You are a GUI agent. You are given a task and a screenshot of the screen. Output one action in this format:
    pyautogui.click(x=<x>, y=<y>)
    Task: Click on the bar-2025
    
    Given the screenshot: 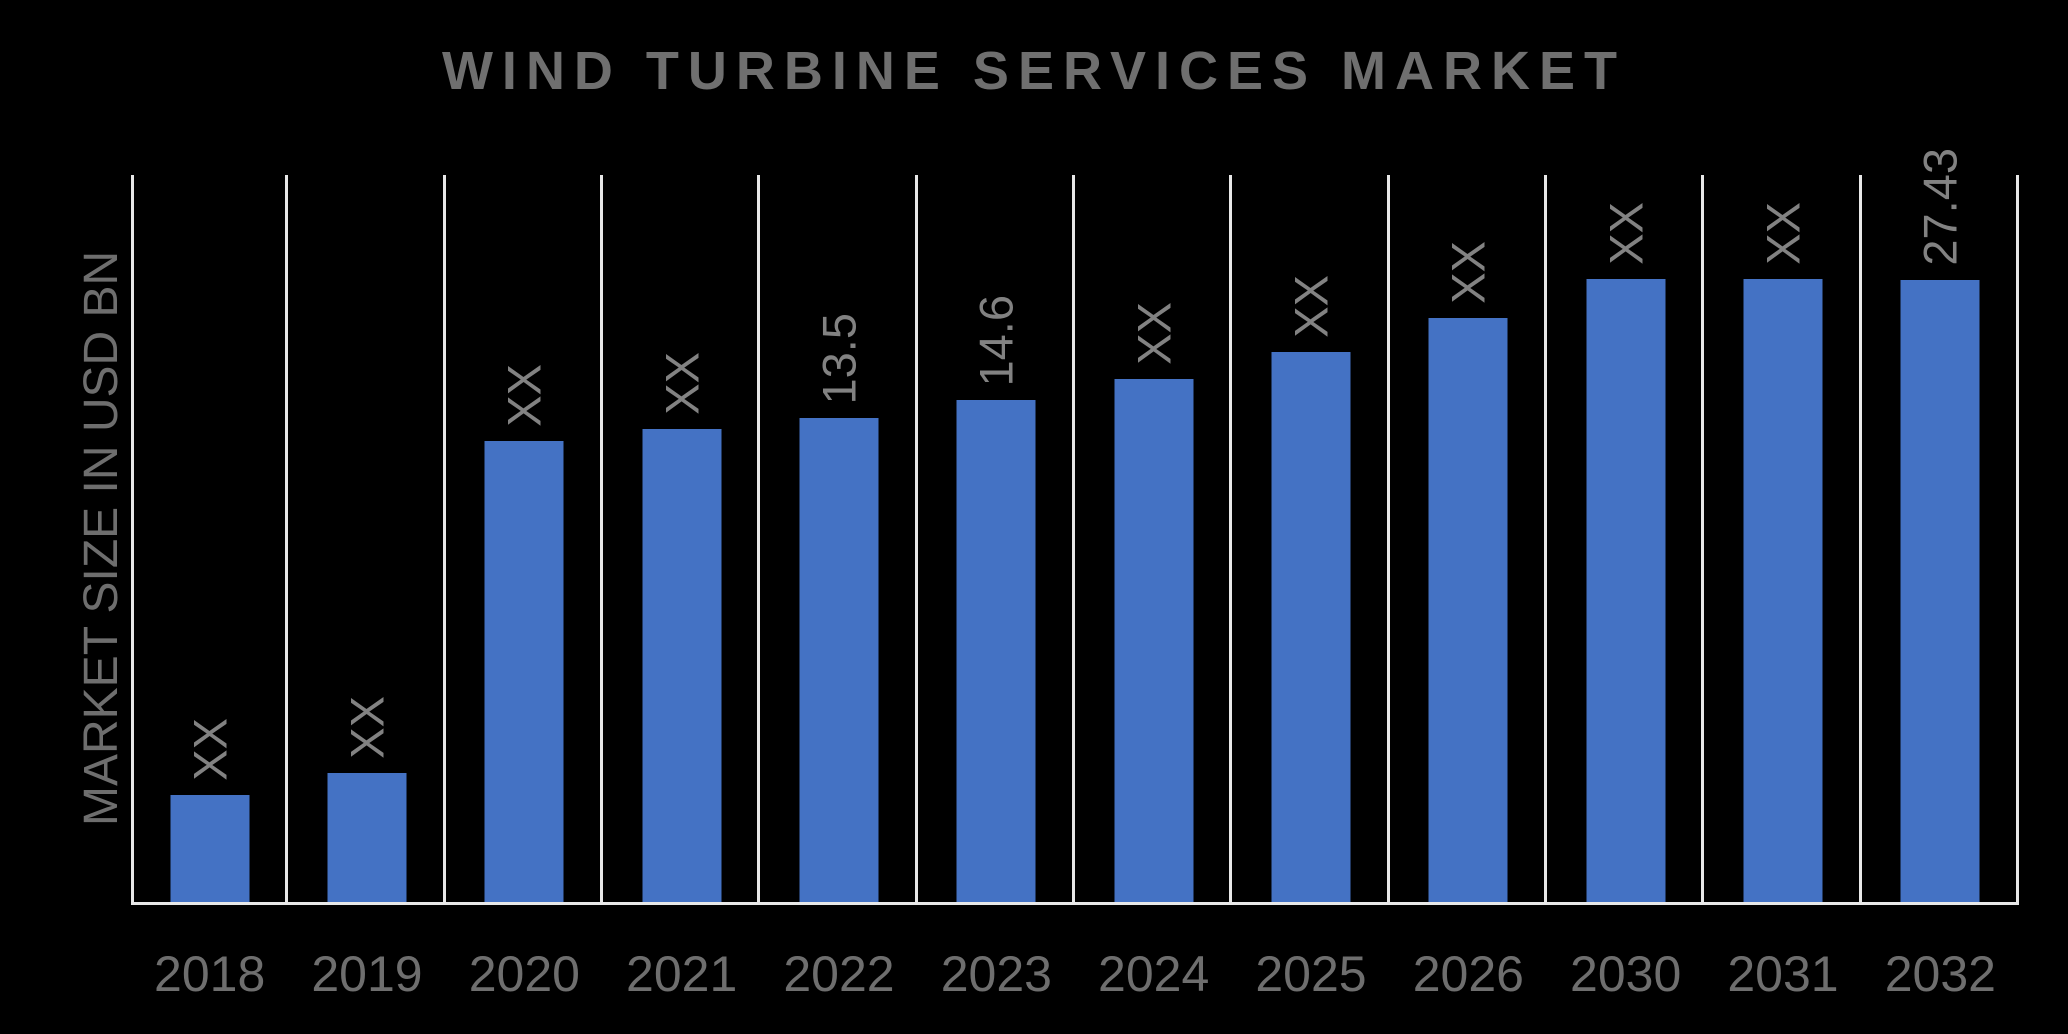 What is the action you would take?
    pyautogui.click(x=1311, y=627)
    